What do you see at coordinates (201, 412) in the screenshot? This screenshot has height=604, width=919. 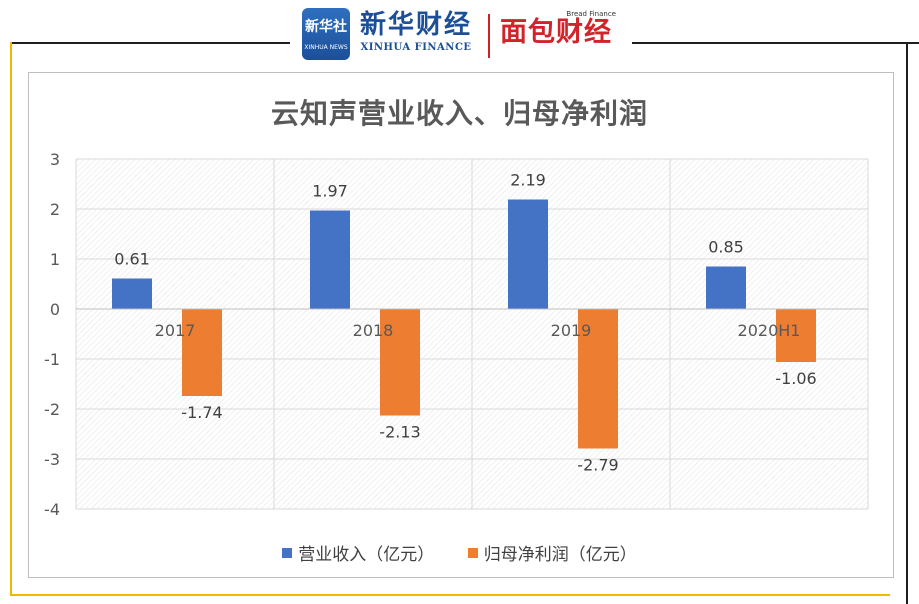 I see `data-label: -1.74` at bounding box center [201, 412].